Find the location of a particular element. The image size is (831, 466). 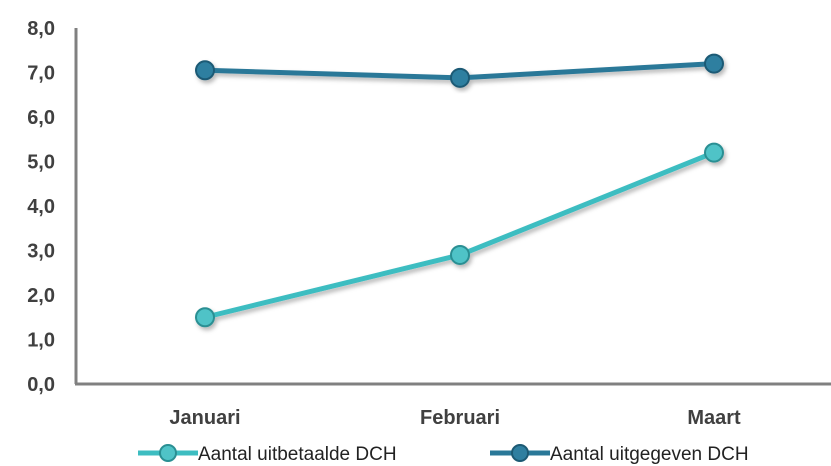

legend-label: Aantal uitbetaalde DCH is located at coordinates (297, 454).